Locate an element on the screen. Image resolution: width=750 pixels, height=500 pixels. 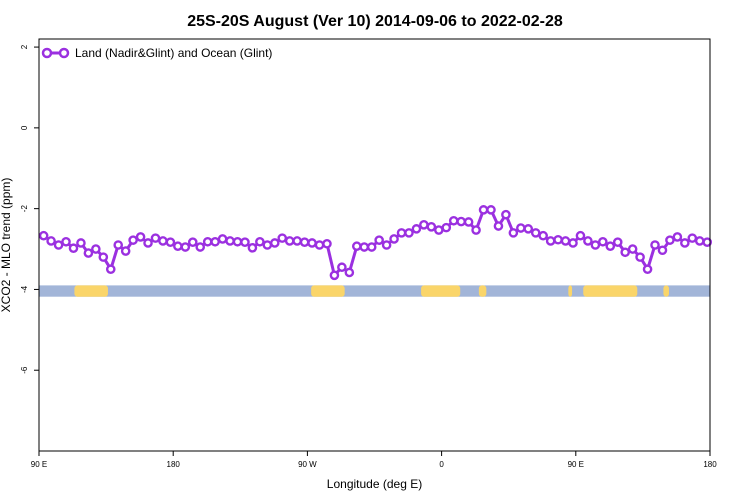
series-layer is located at coordinates (375, 243).